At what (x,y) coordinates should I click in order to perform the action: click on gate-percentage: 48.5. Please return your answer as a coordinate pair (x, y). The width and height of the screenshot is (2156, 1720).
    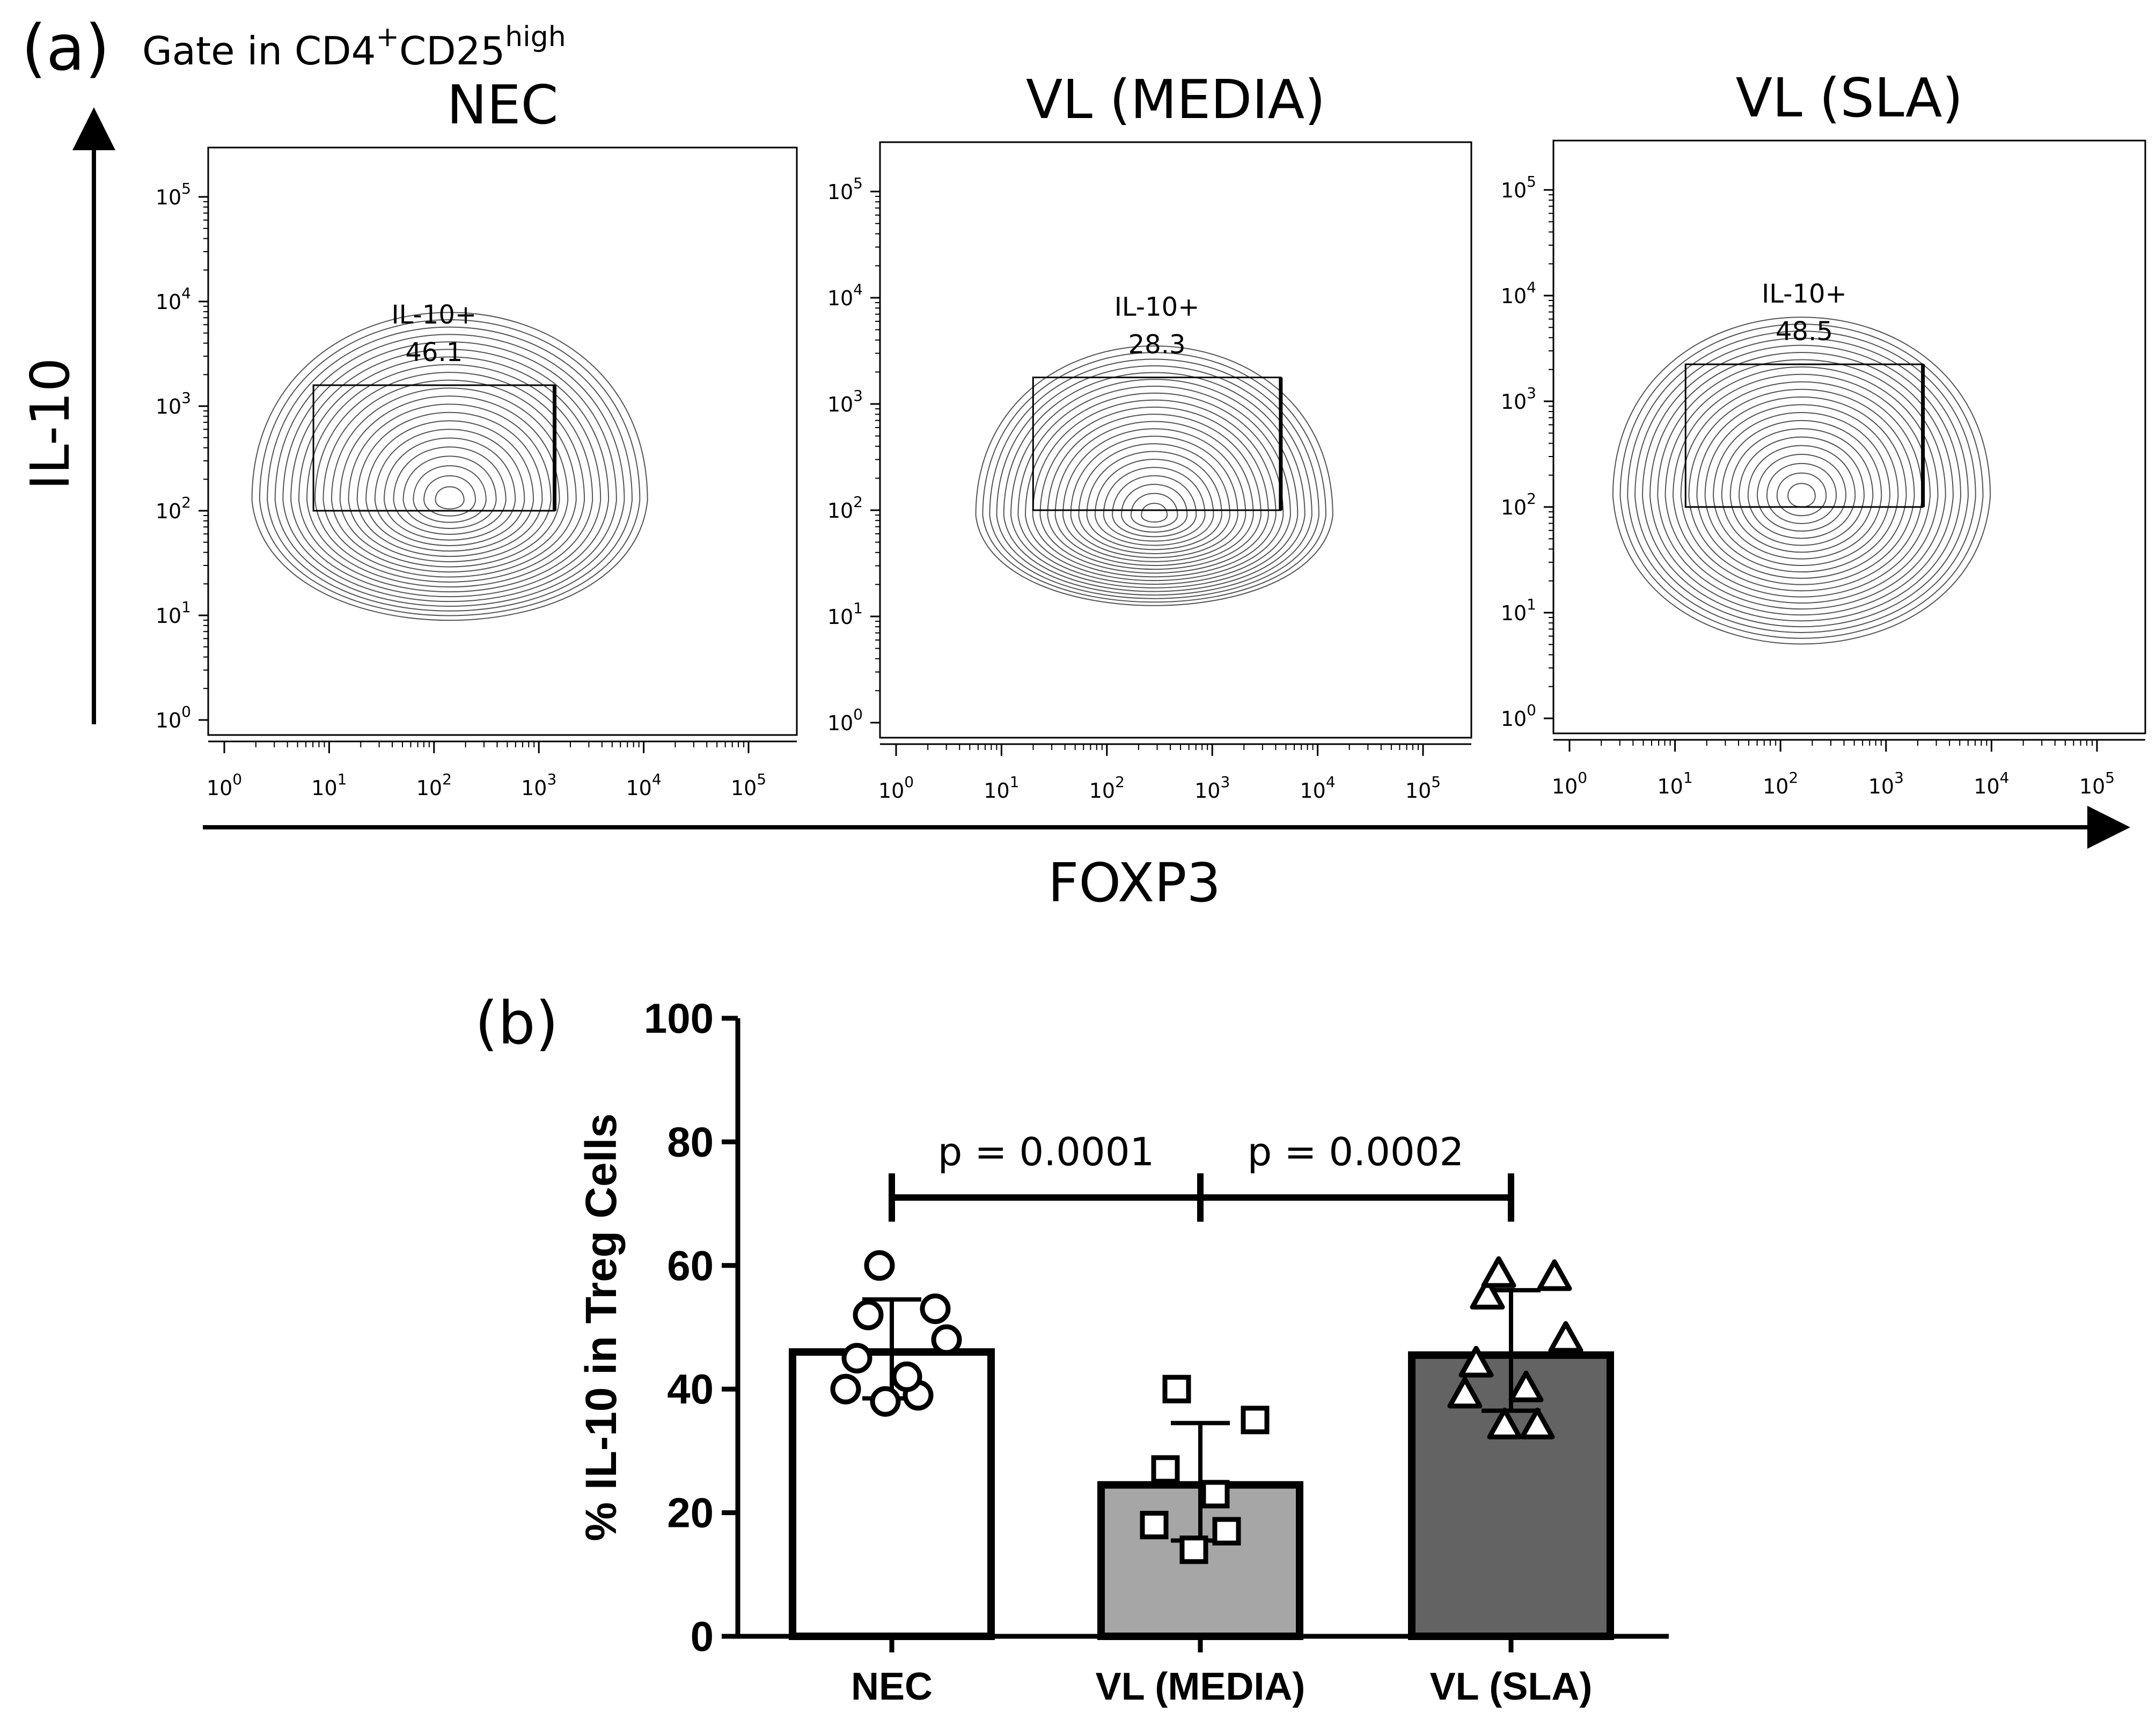
    Looking at the image, I should click on (1804, 332).